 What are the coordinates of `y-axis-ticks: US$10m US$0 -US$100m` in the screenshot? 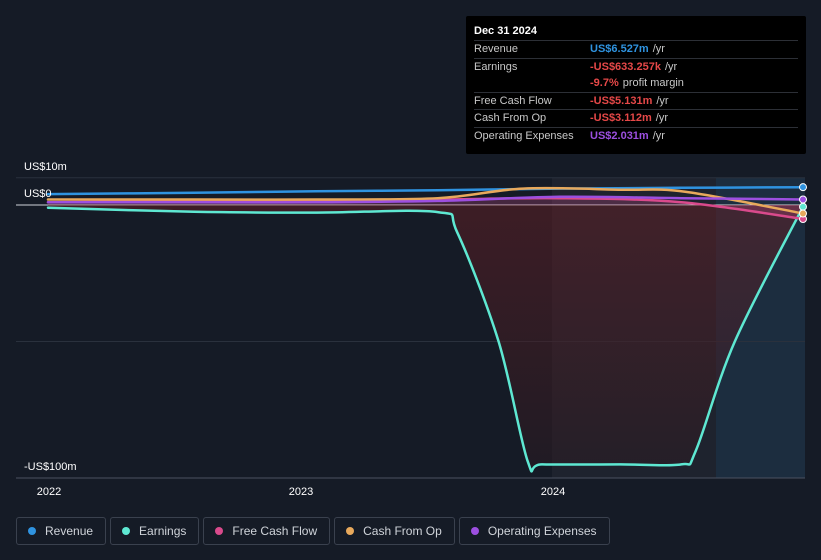 It's located at (50, 317).